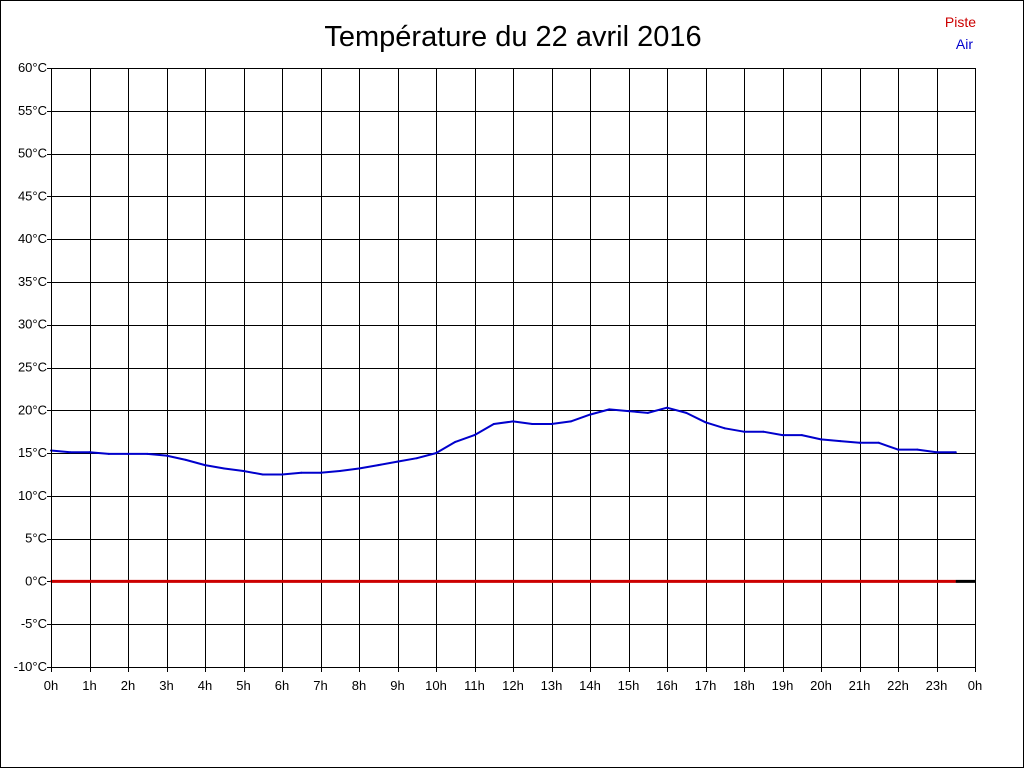  What do you see at coordinates (552, 685) in the screenshot?
I see `x-tick-label: 13h` at bounding box center [552, 685].